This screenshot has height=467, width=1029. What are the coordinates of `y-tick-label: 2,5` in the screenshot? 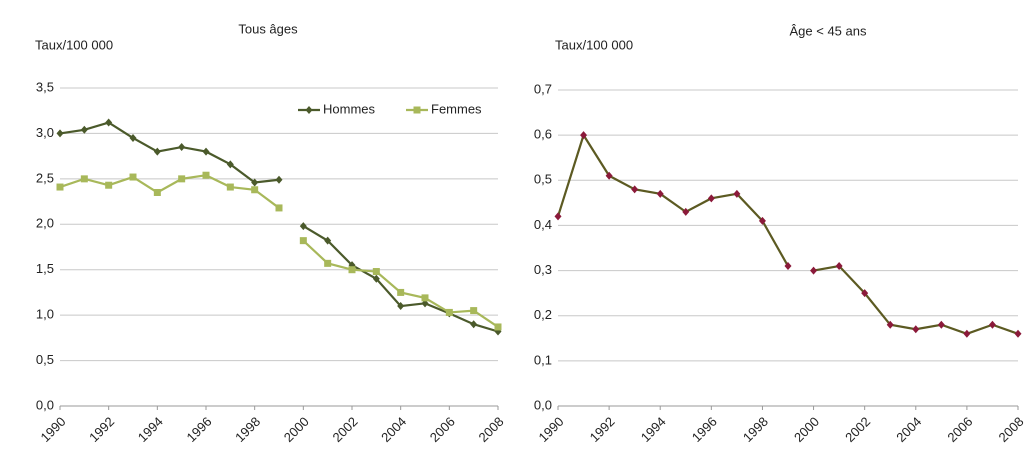 It's located at (45, 177).